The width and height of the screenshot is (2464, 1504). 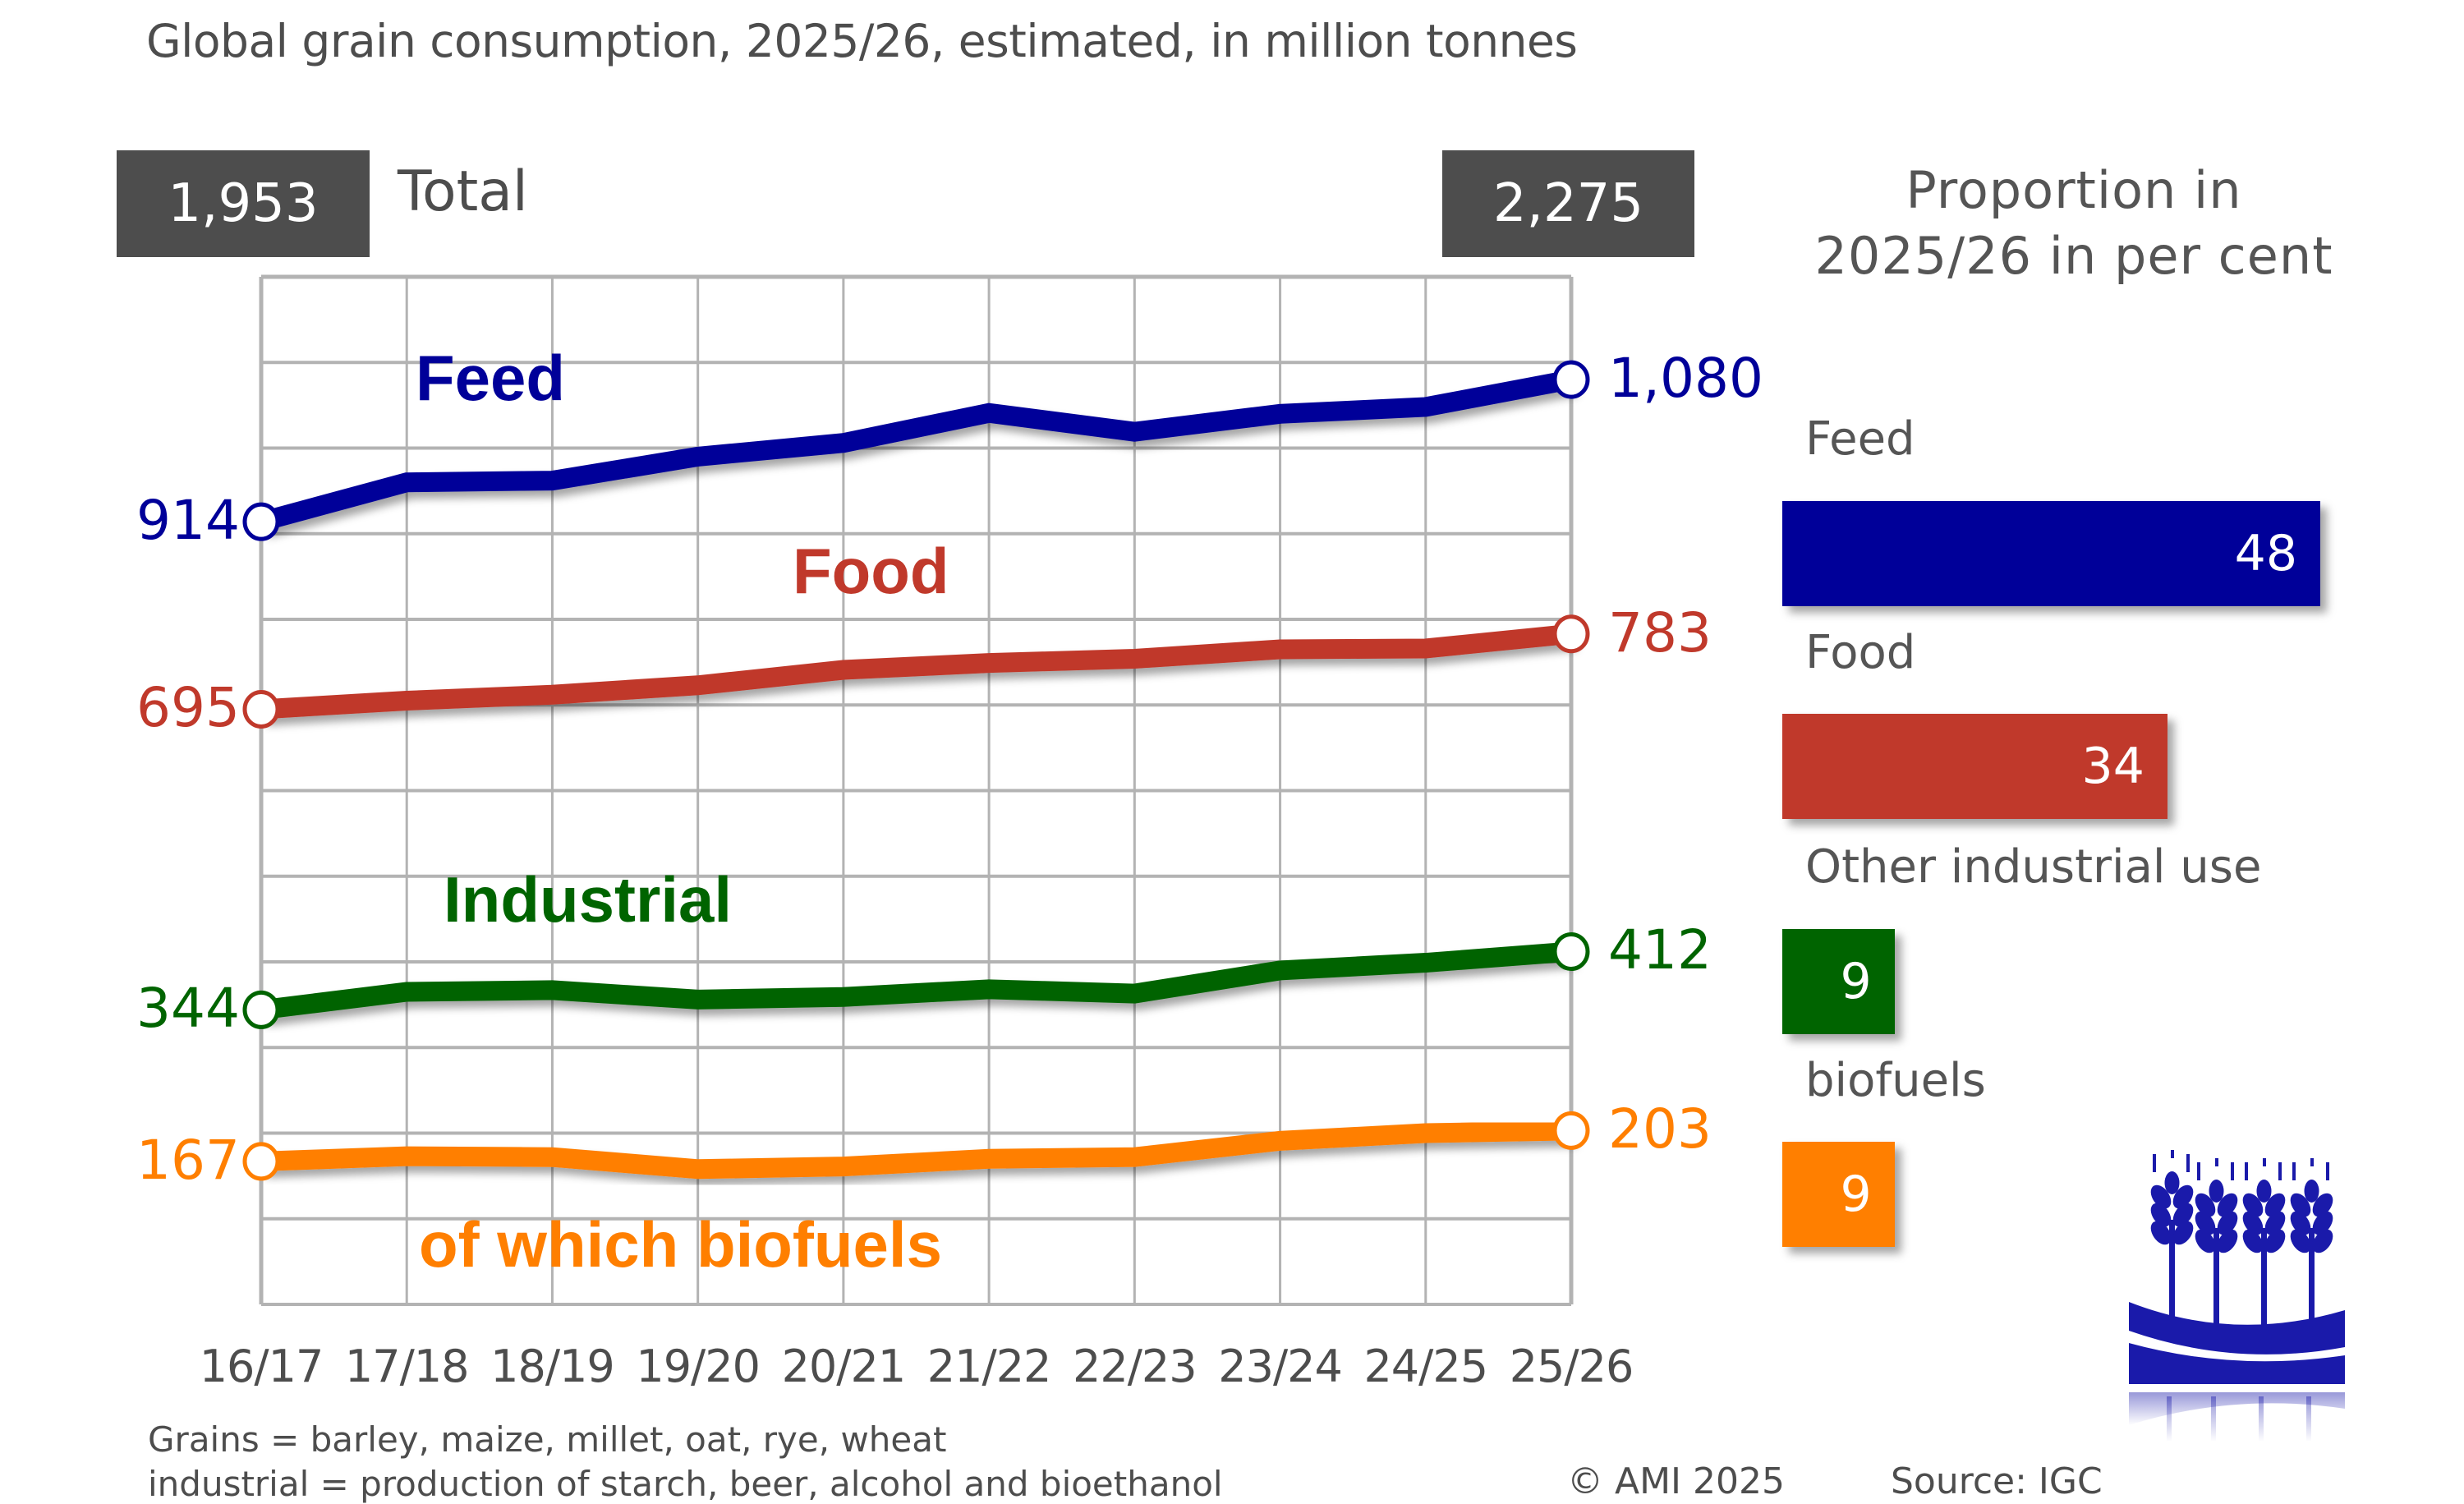 What do you see at coordinates (916, 451) in the screenshot?
I see `series-line-feed` at bounding box center [916, 451].